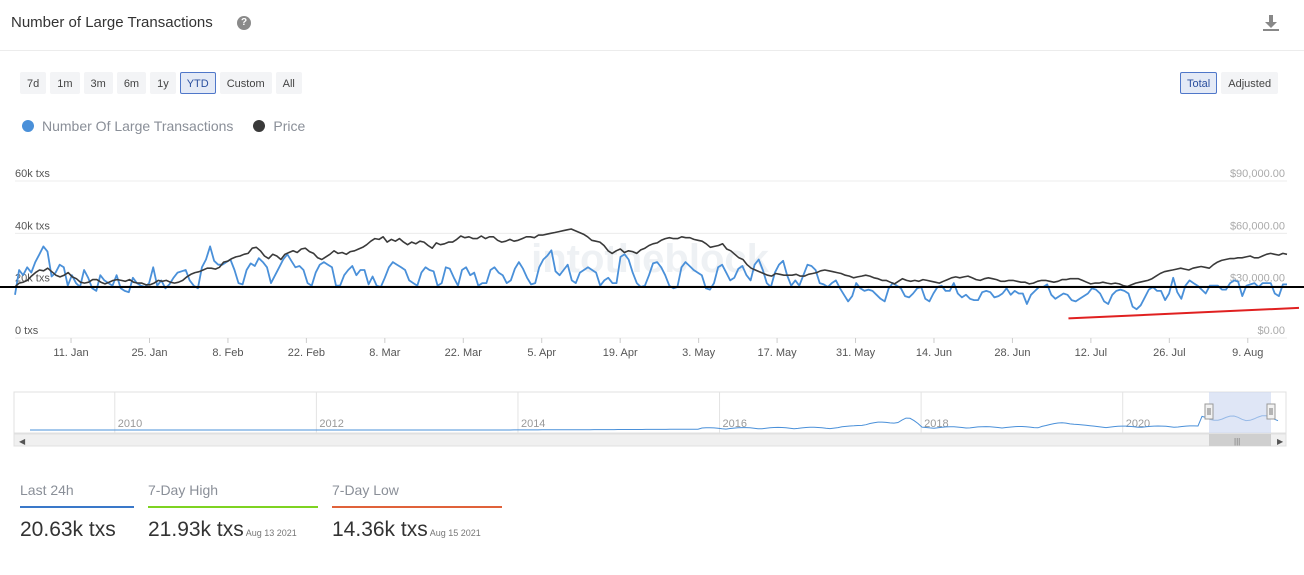  I want to click on stat-value: 14.36k txs, so click(380, 529).